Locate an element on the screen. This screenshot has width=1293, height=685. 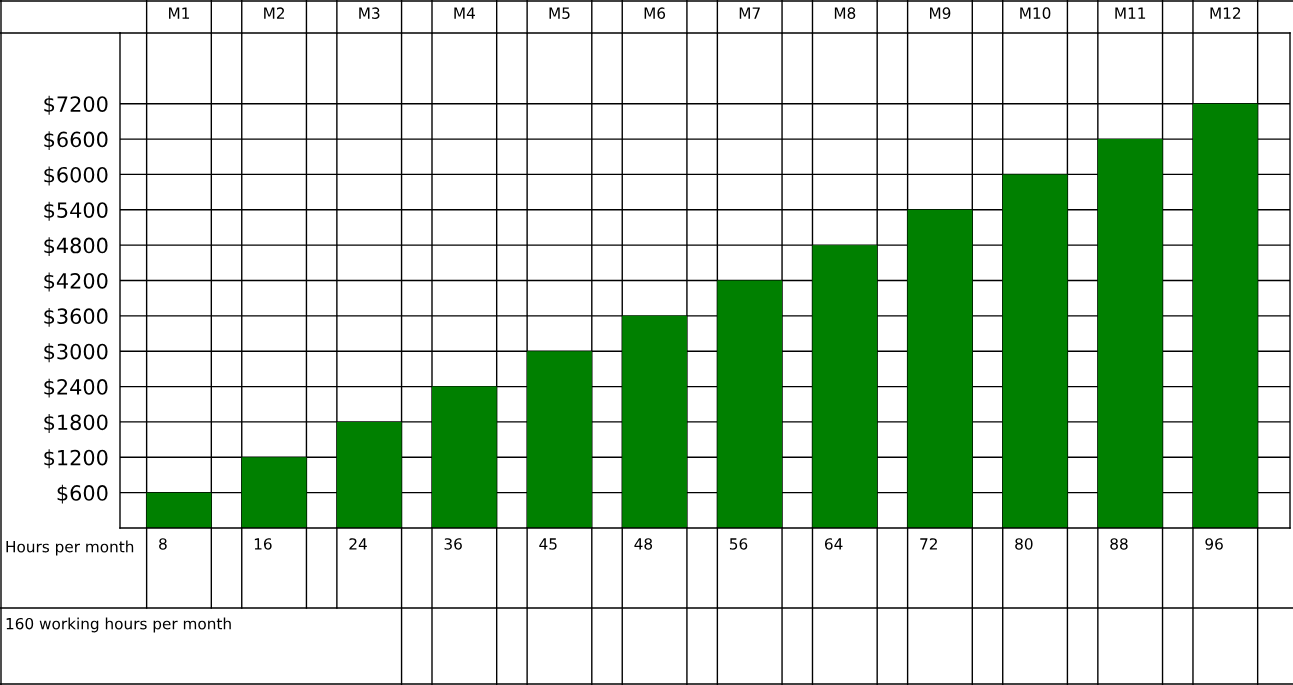
text: 36 is located at coordinates (453, 544).